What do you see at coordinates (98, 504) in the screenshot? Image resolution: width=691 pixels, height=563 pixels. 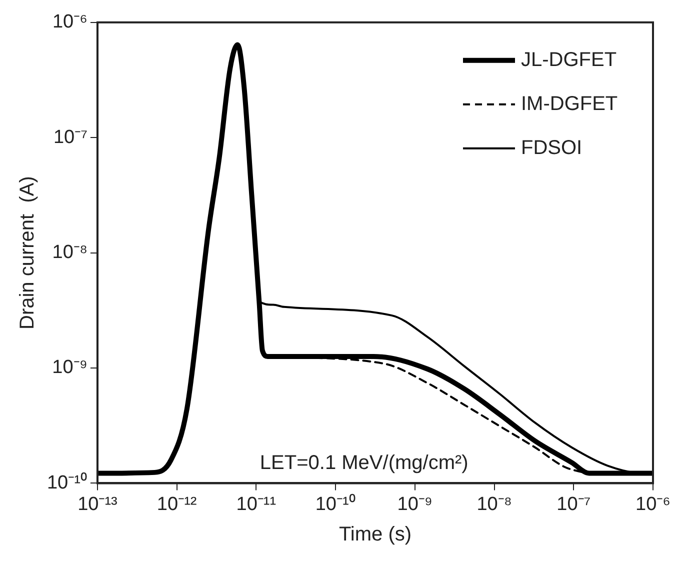 I see `x-tick-label: 10⁻¹³` at bounding box center [98, 504].